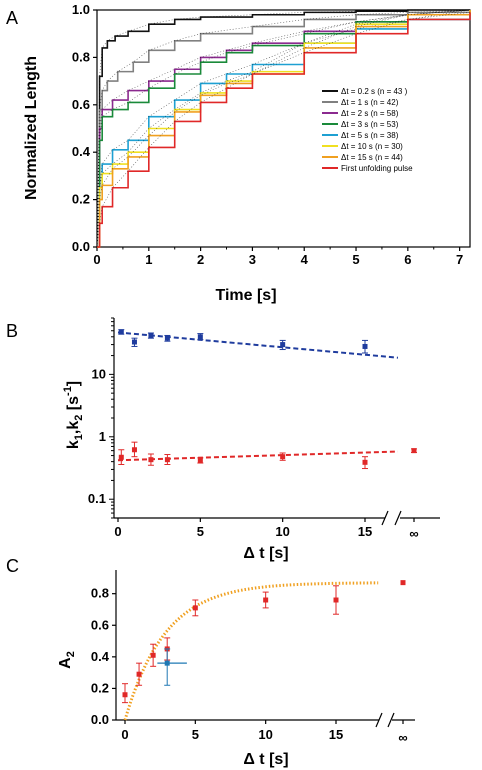  Describe the element at coordinates (407, 259) in the screenshot. I see `panel-a-x-tick-label: 6` at that location.